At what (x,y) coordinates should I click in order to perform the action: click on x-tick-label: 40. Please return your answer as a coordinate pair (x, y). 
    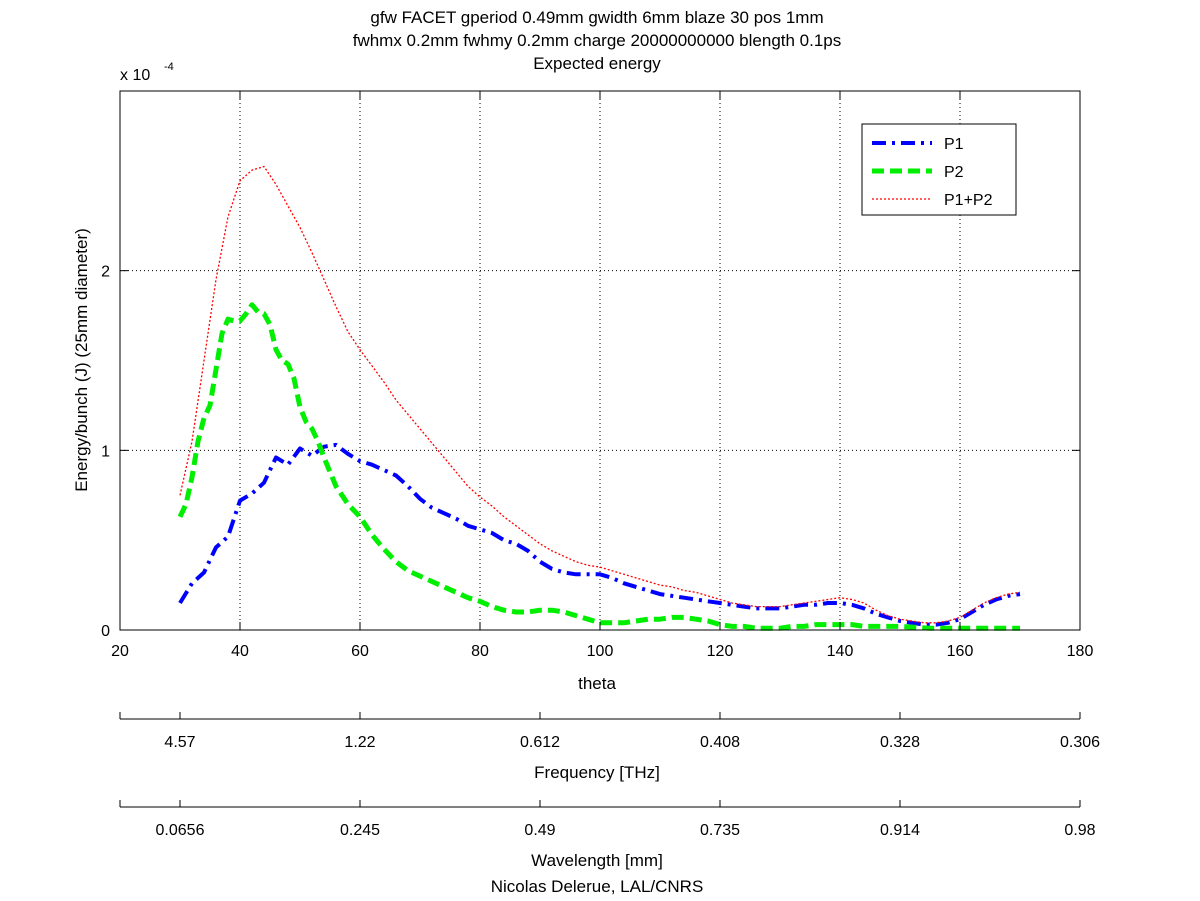
    Looking at the image, I should click on (240, 651).